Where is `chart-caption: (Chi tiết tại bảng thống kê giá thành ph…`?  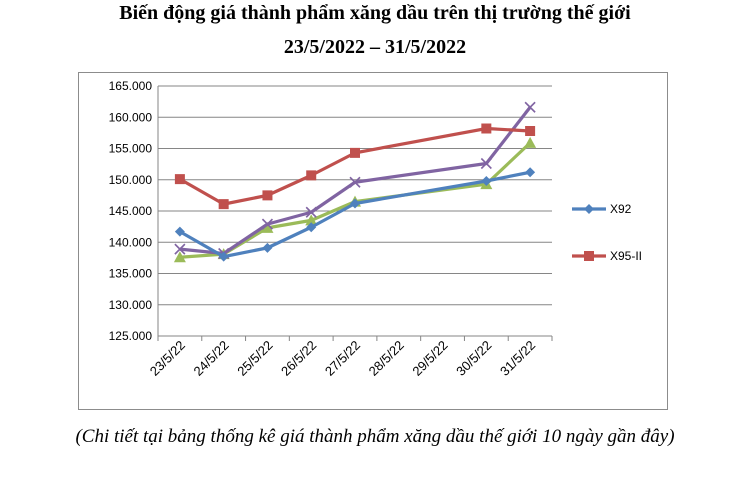 chart-caption: (Chi tiết tại bảng thống kê giá thành ph… is located at coordinates (375, 436).